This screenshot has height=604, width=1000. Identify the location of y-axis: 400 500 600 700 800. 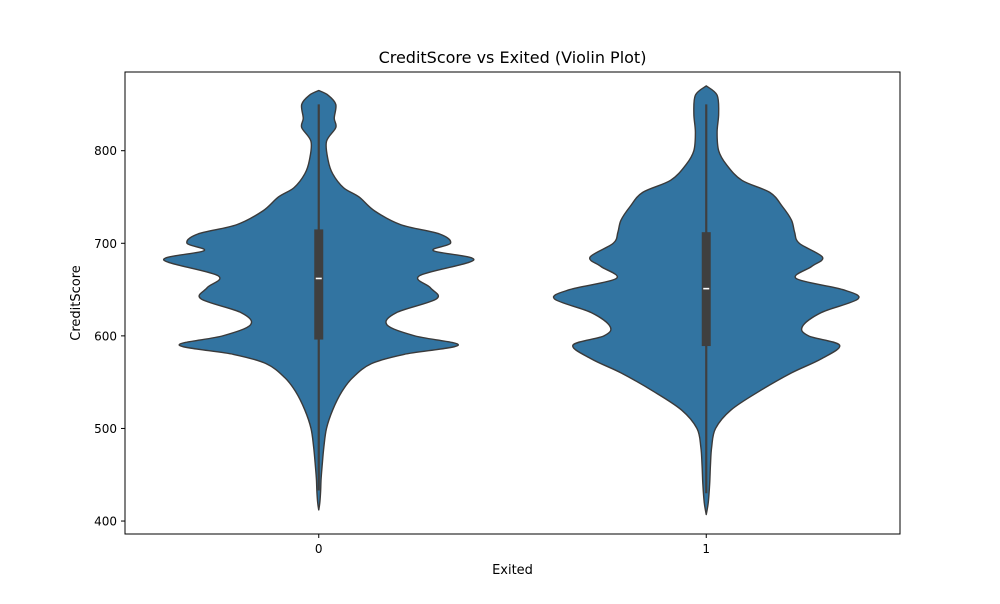
(109, 336).